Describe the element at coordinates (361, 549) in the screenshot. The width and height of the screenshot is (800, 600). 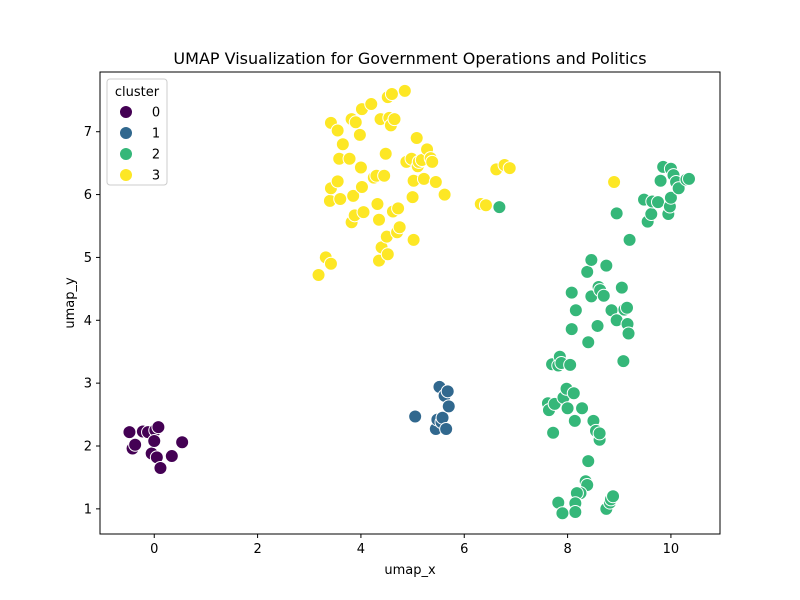
I see `x-tick-label: 4` at that location.